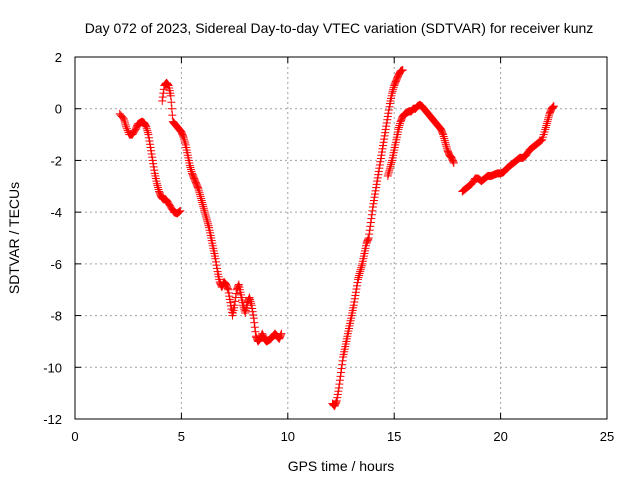 Image resolution: width=640 pixels, height=480 pixels. What do you see at coordinates (52, 367) in the screenshot?
I see `y-tick-label: -10` at bounding box center [52, 367].